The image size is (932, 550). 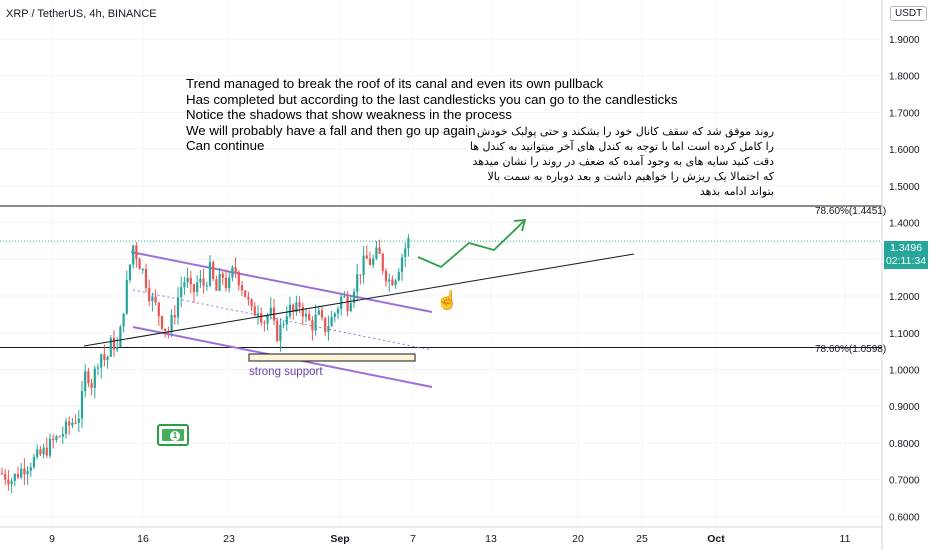 I want to click on x-tick-label: 13, so click(x=491, y=539).